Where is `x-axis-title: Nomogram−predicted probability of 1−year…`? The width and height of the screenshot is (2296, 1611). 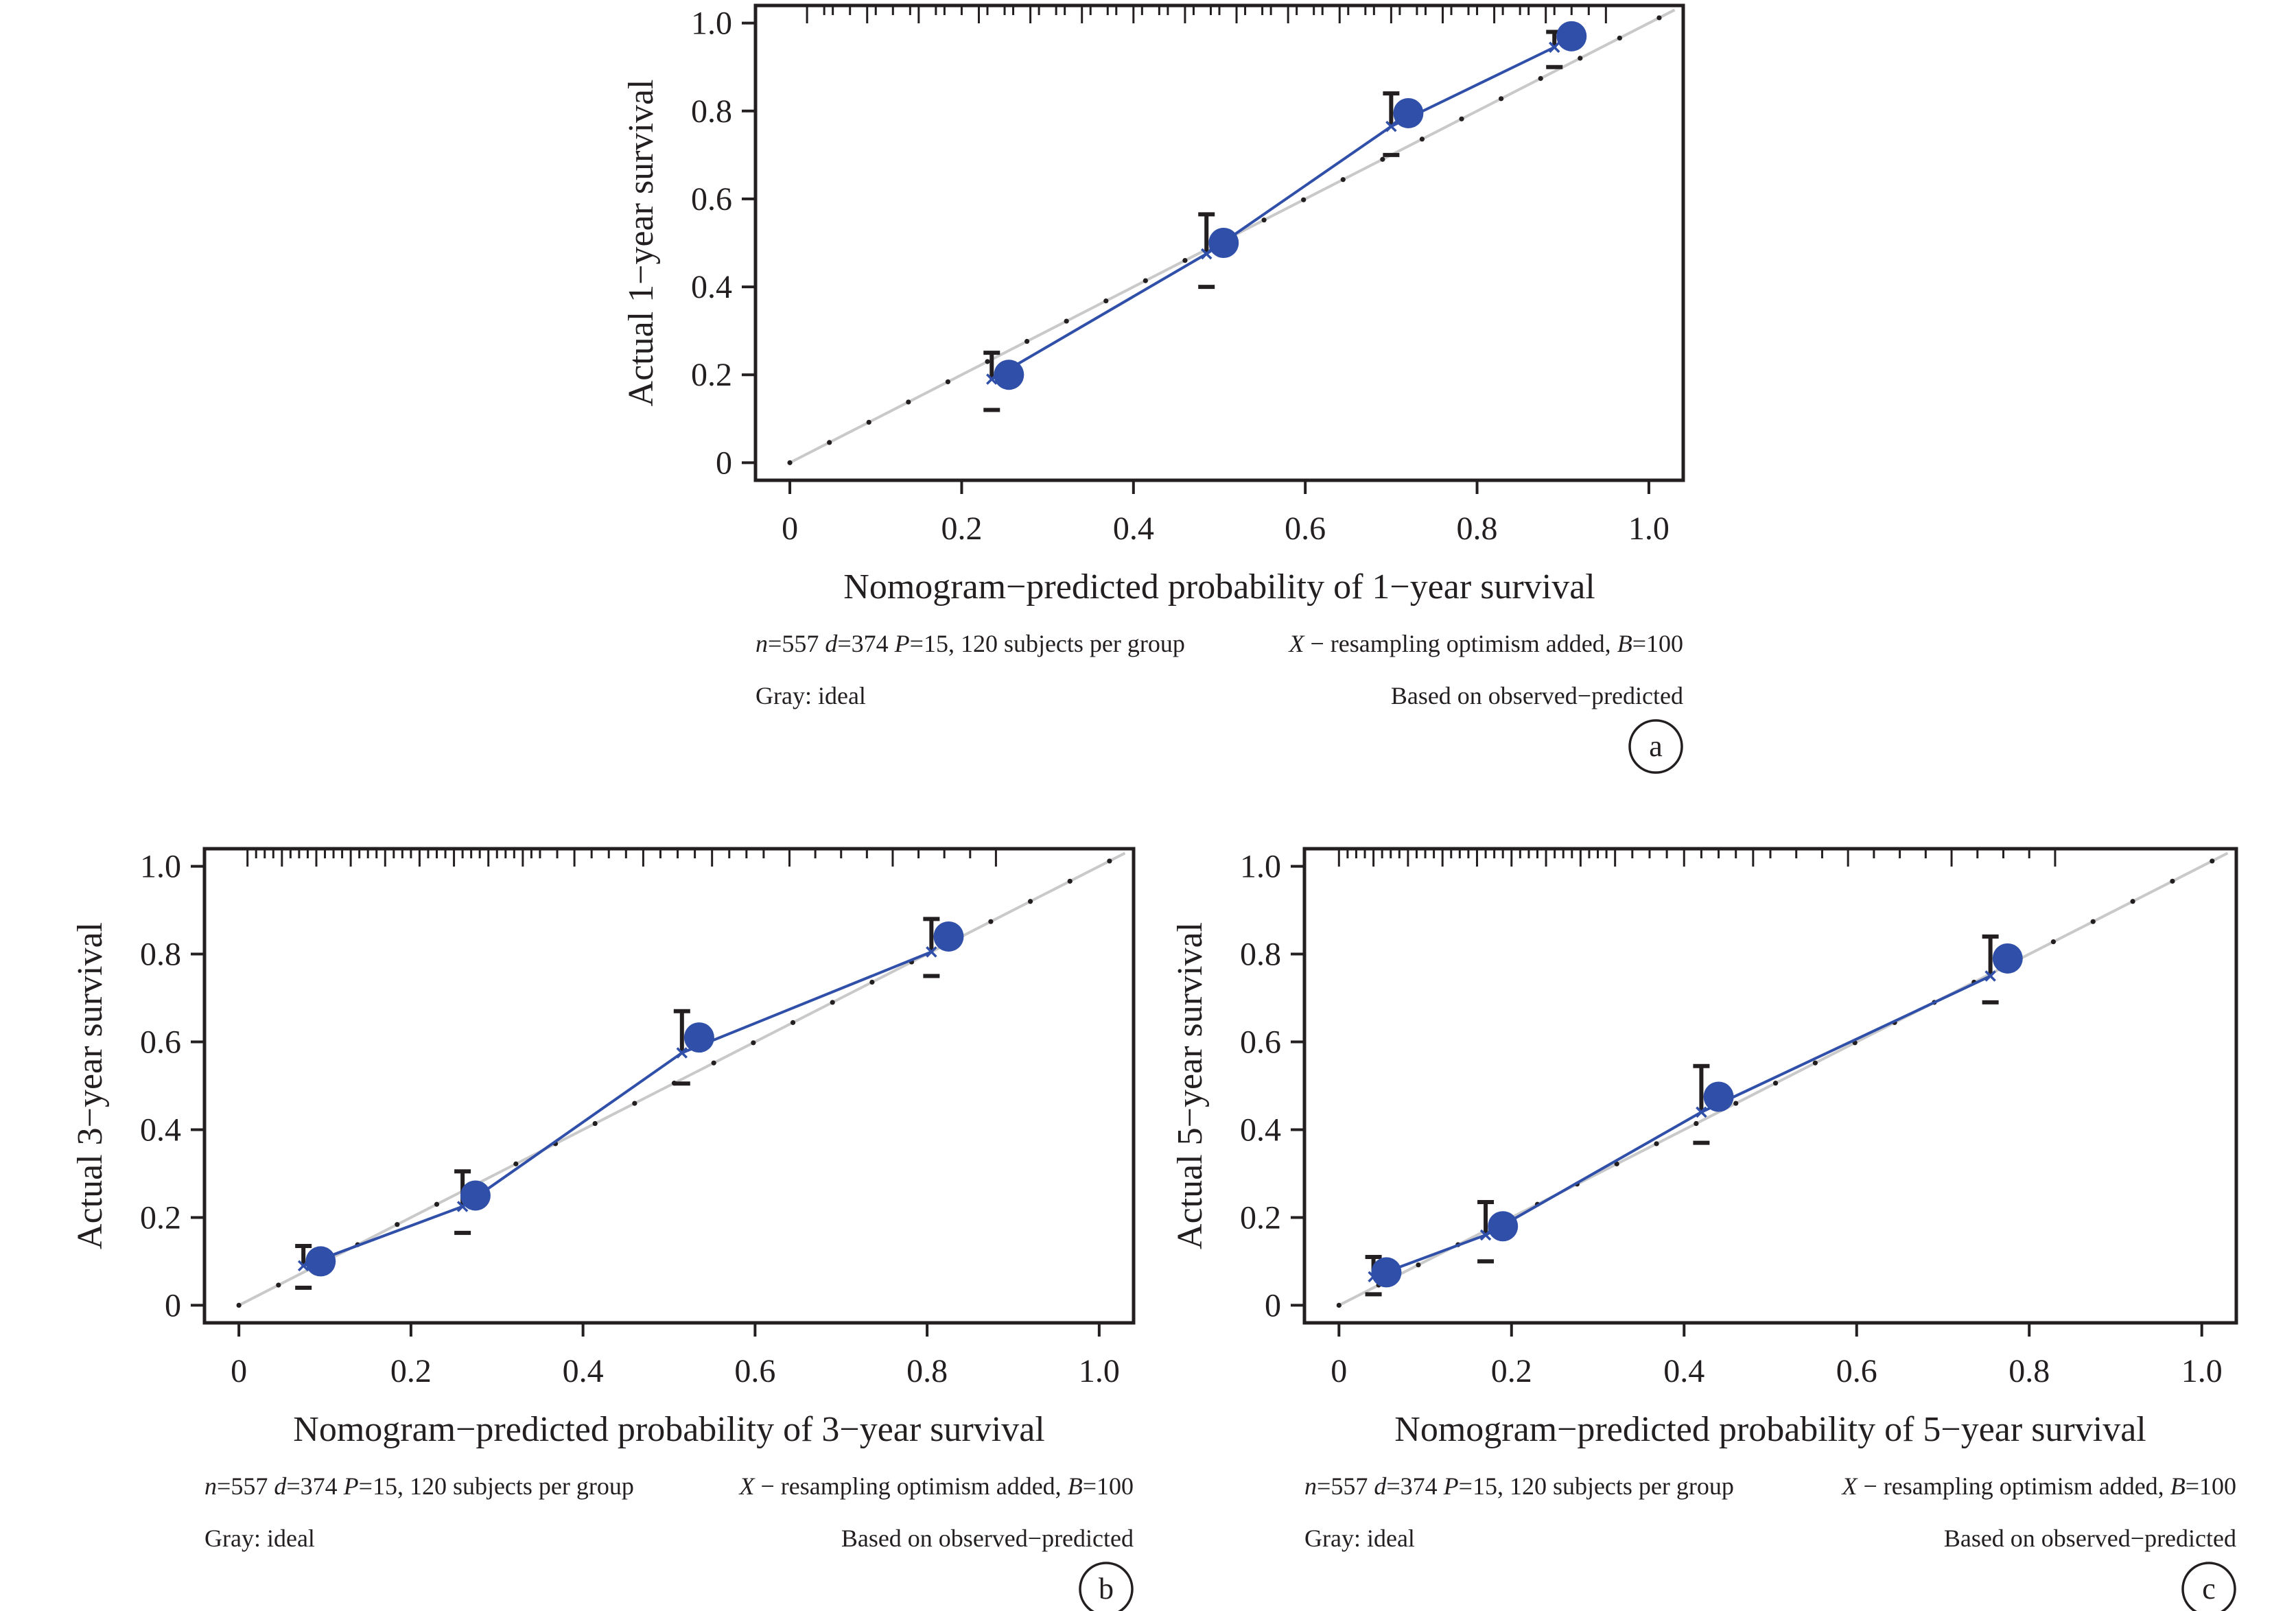 x-axis-title: Nomogram−predicted probability of 1−year… is located at coordinates (1219, 587).